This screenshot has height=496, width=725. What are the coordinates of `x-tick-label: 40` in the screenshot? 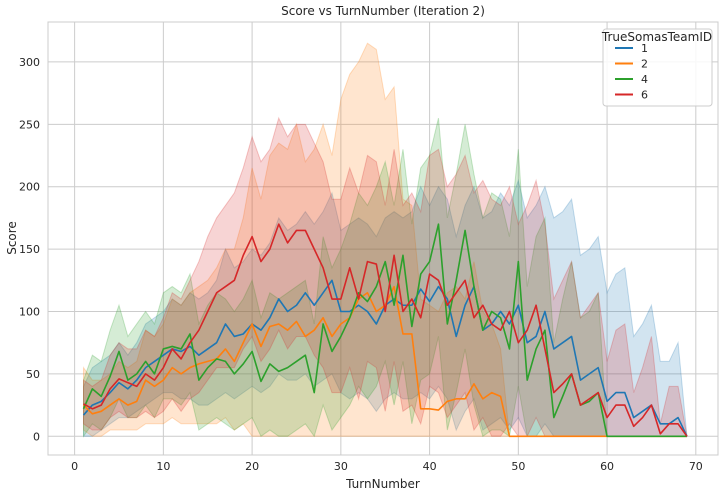 It's located at (430, 466).